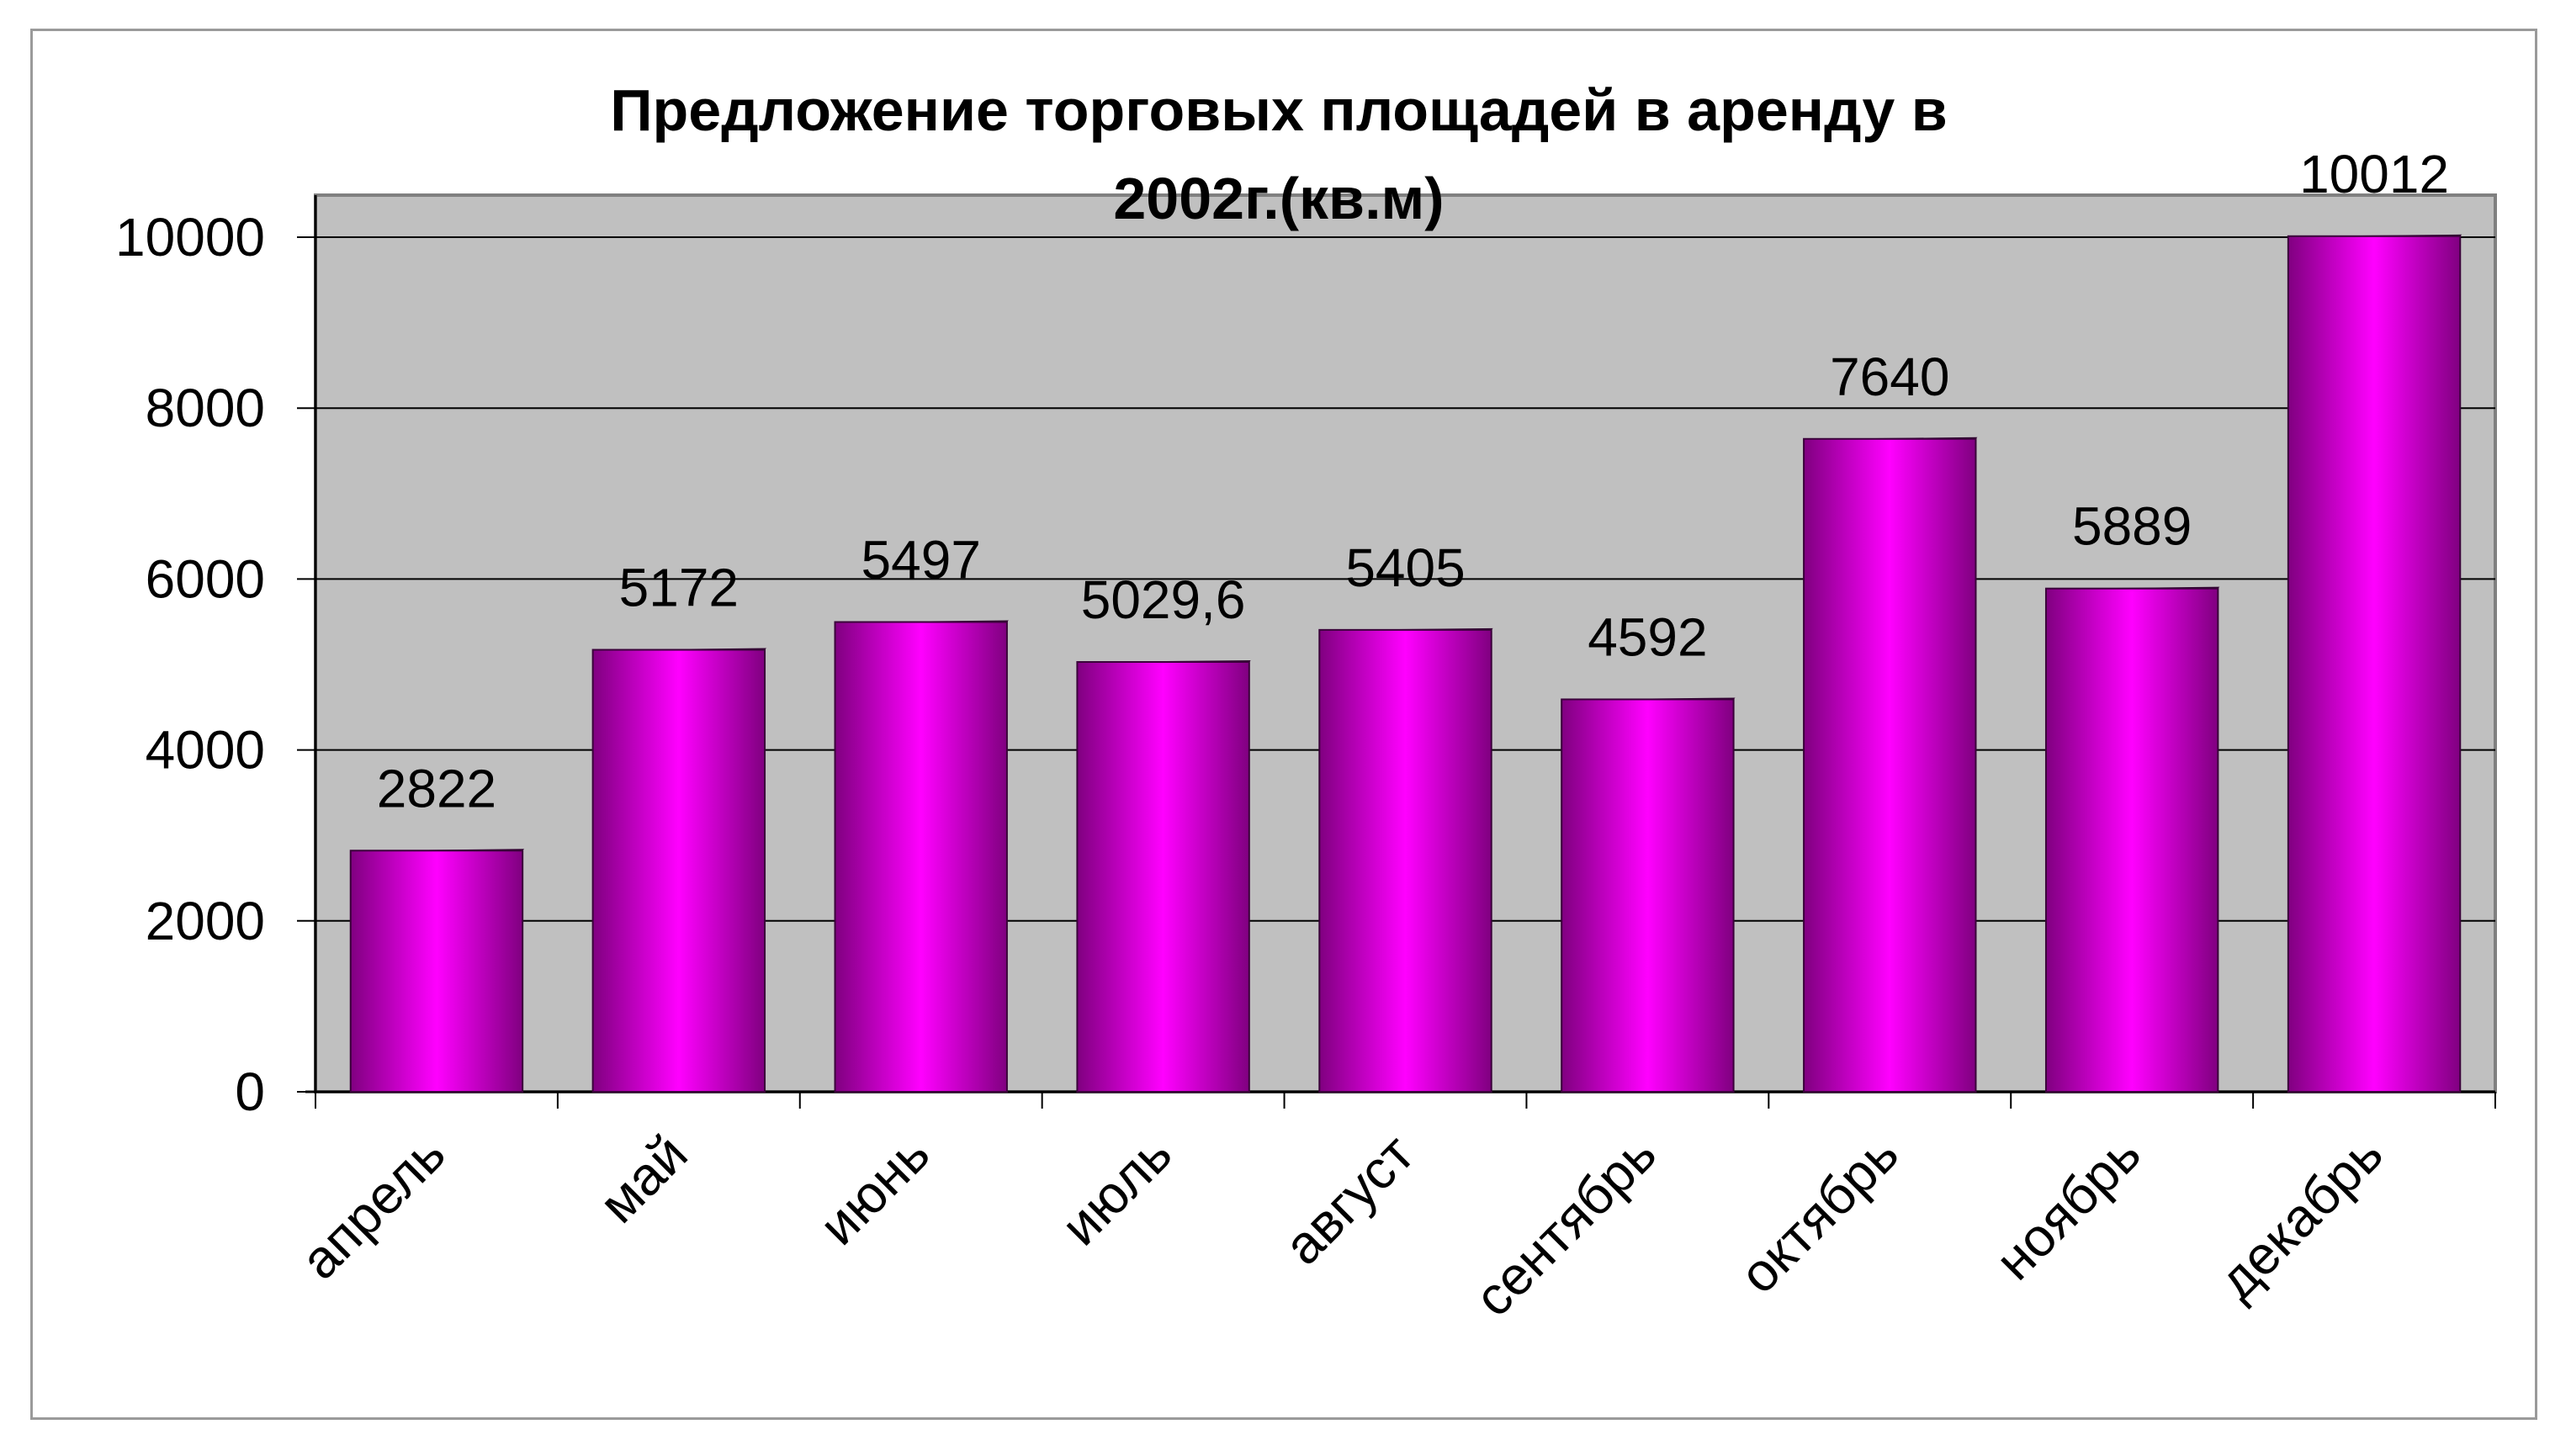 This screenshot has width=2571, height=1456. I want to click on y-tick-label-3: 6000, so click(205, 578).